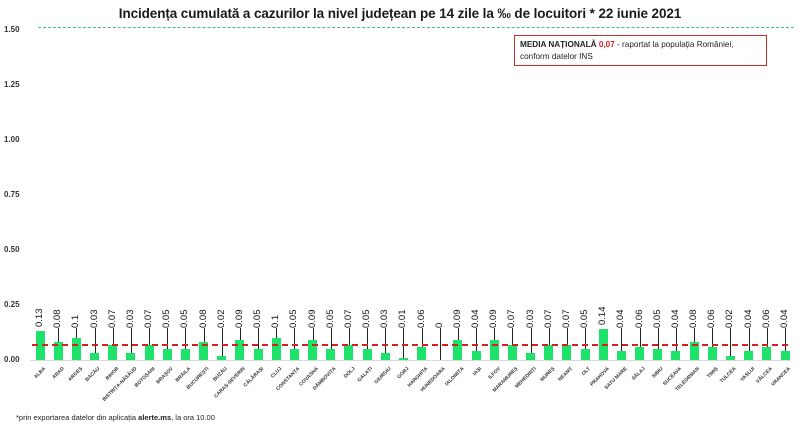 This screenshot has width=800, height=431. Describe the element at coordinates (75, 374) in the screenshot. I see `x-category-label: ARGEȘ` at that location.